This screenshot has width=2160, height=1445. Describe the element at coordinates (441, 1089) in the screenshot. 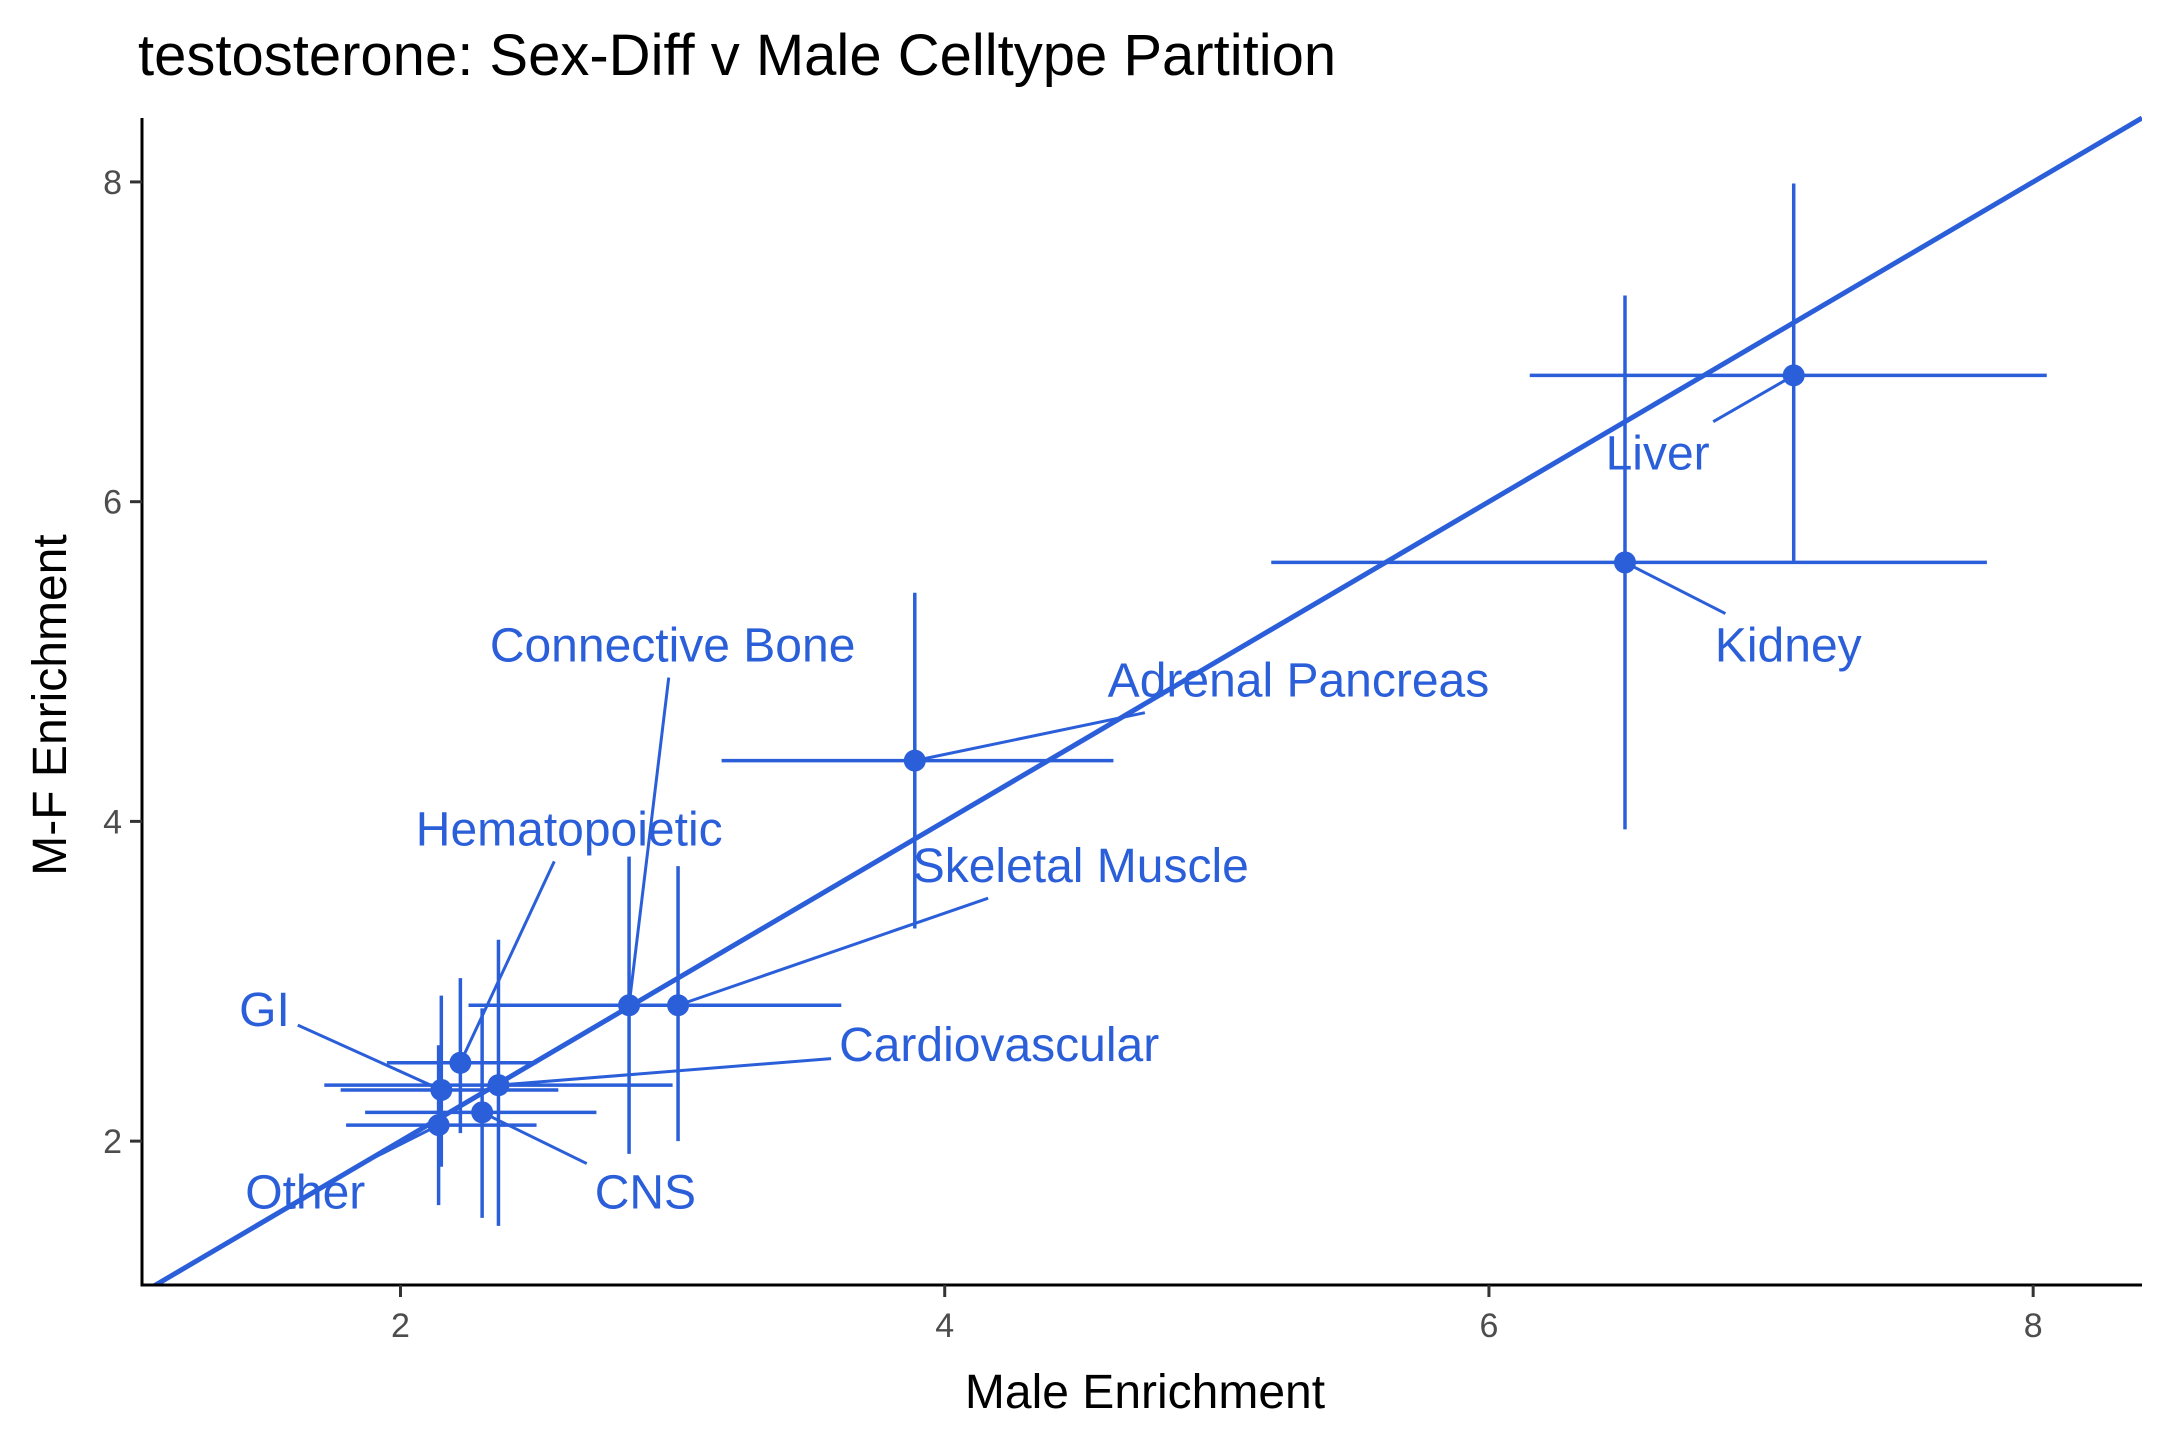

I see `data-point-gi` at that location.